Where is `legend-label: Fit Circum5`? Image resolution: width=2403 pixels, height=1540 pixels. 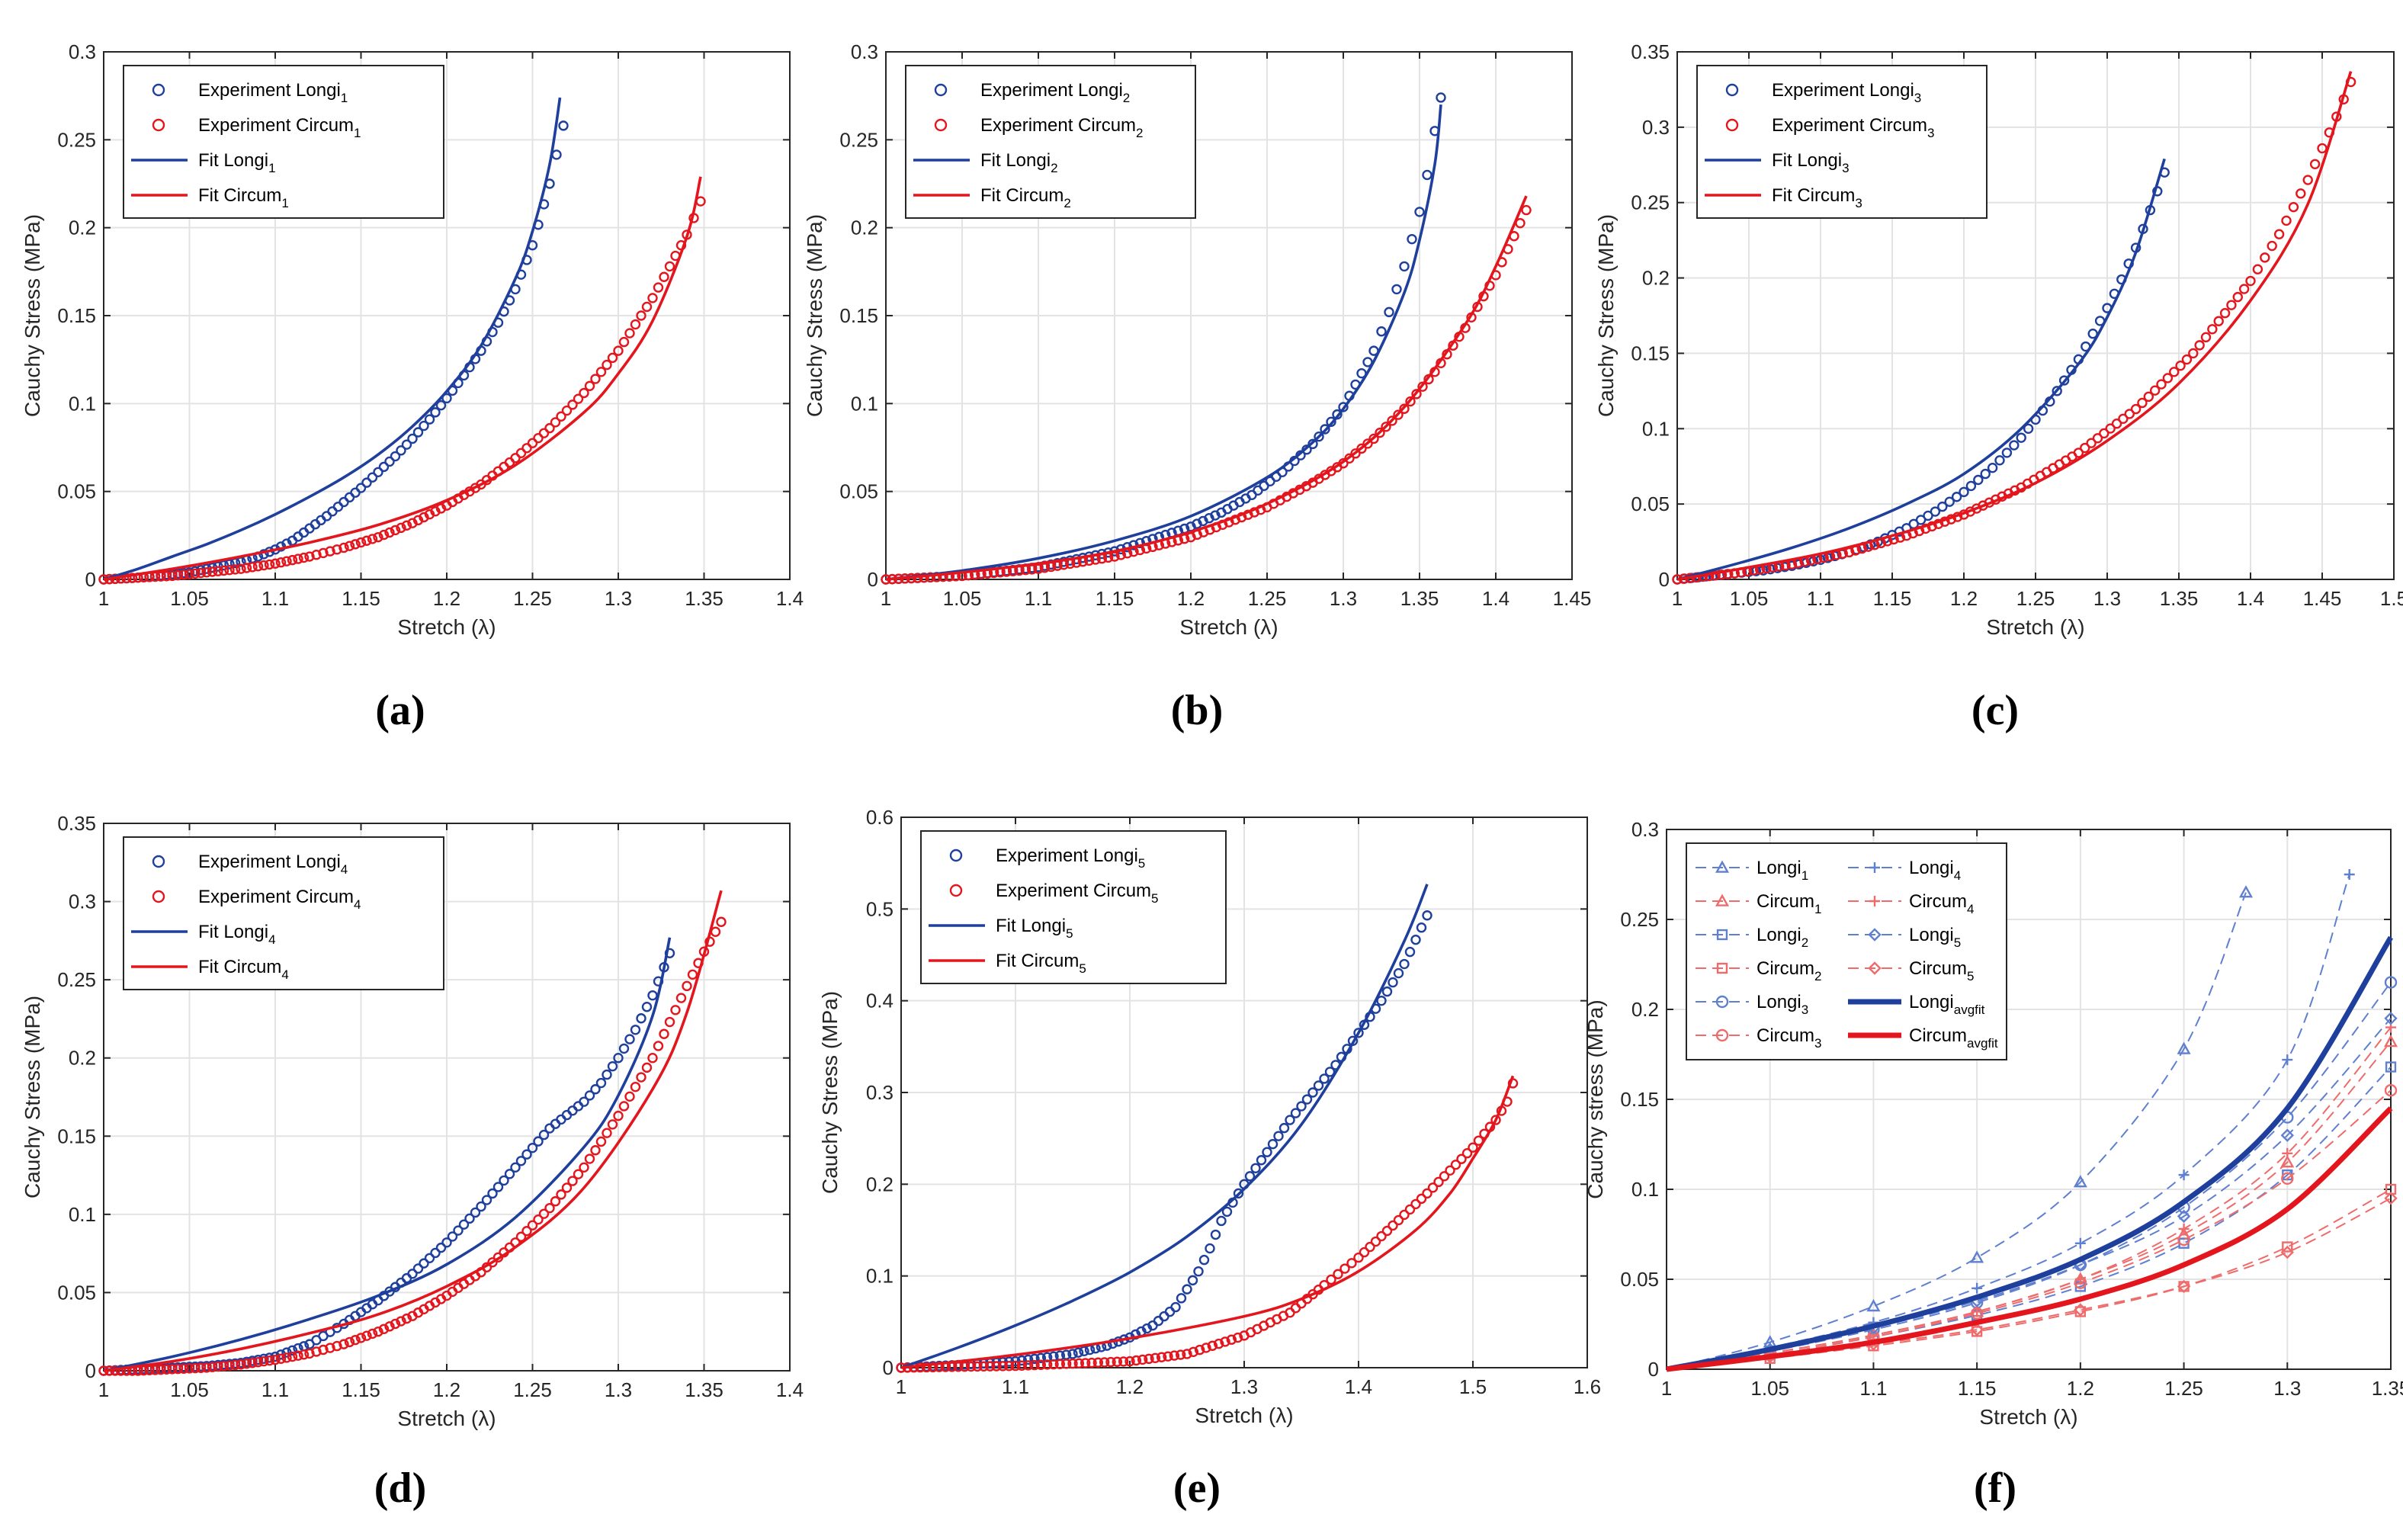 legend-label: Fit Circum5 is located at coordinates (1041, 964).